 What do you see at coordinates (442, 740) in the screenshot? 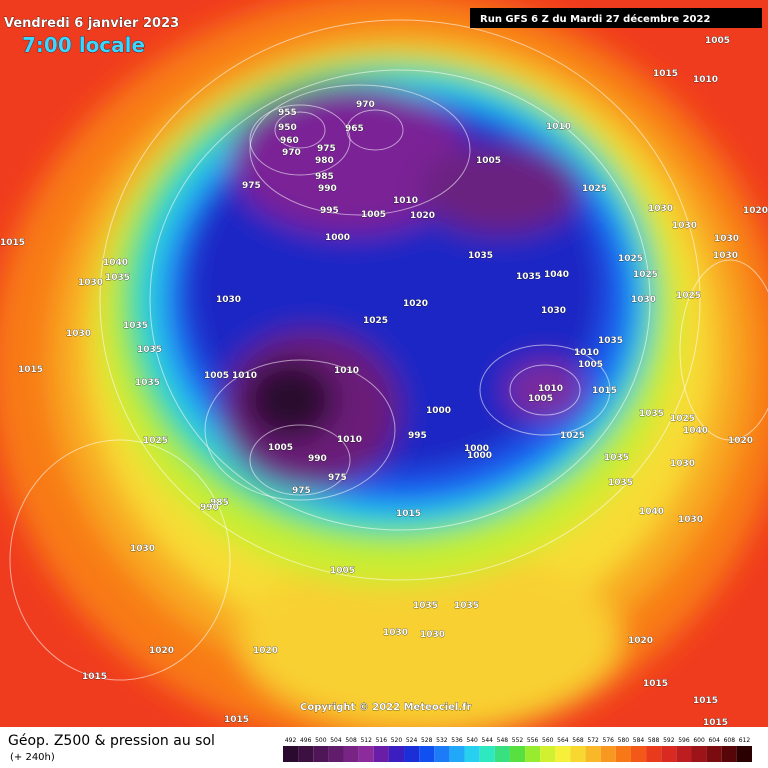
I see `scale-label: 532` at bounding box center [442, 740].